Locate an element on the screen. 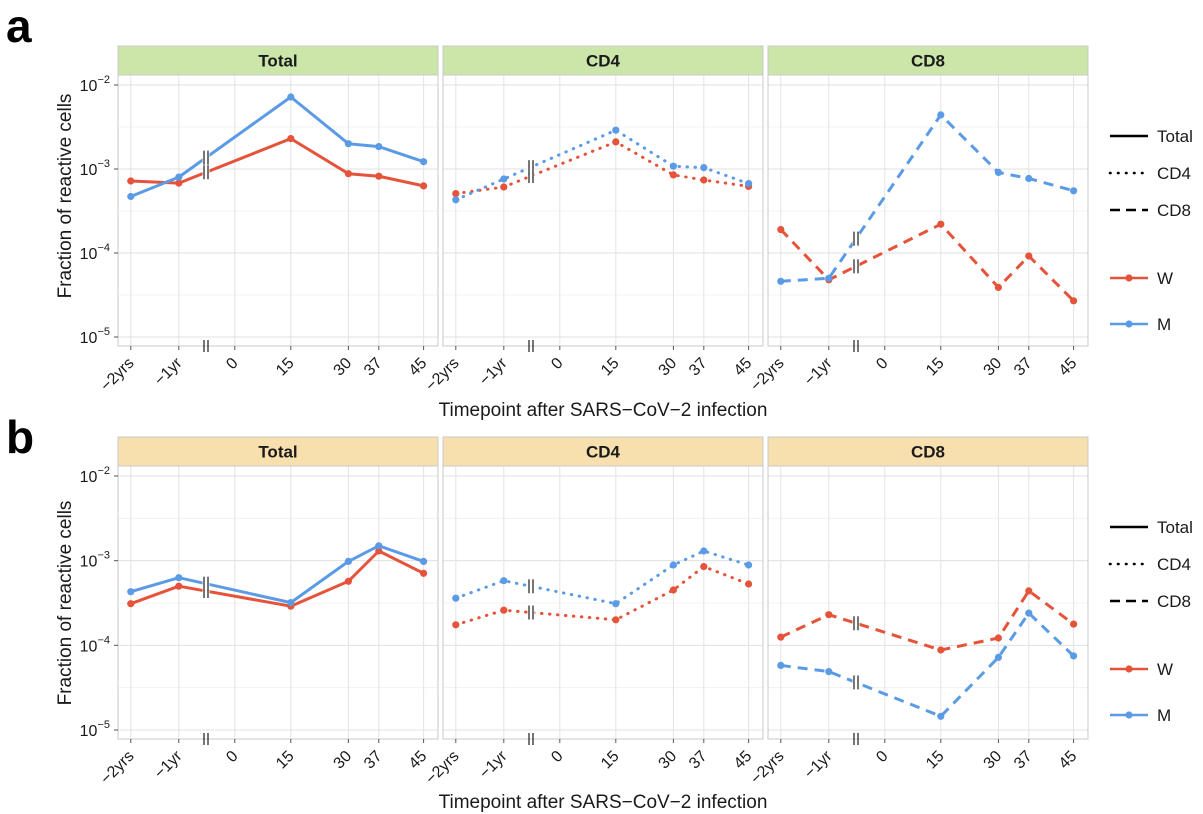 The image size is (1203, 814). facet-cd8: CD8 −2yrs −1yr 0 15 30 37 45 is located at coordinates (918, 220).